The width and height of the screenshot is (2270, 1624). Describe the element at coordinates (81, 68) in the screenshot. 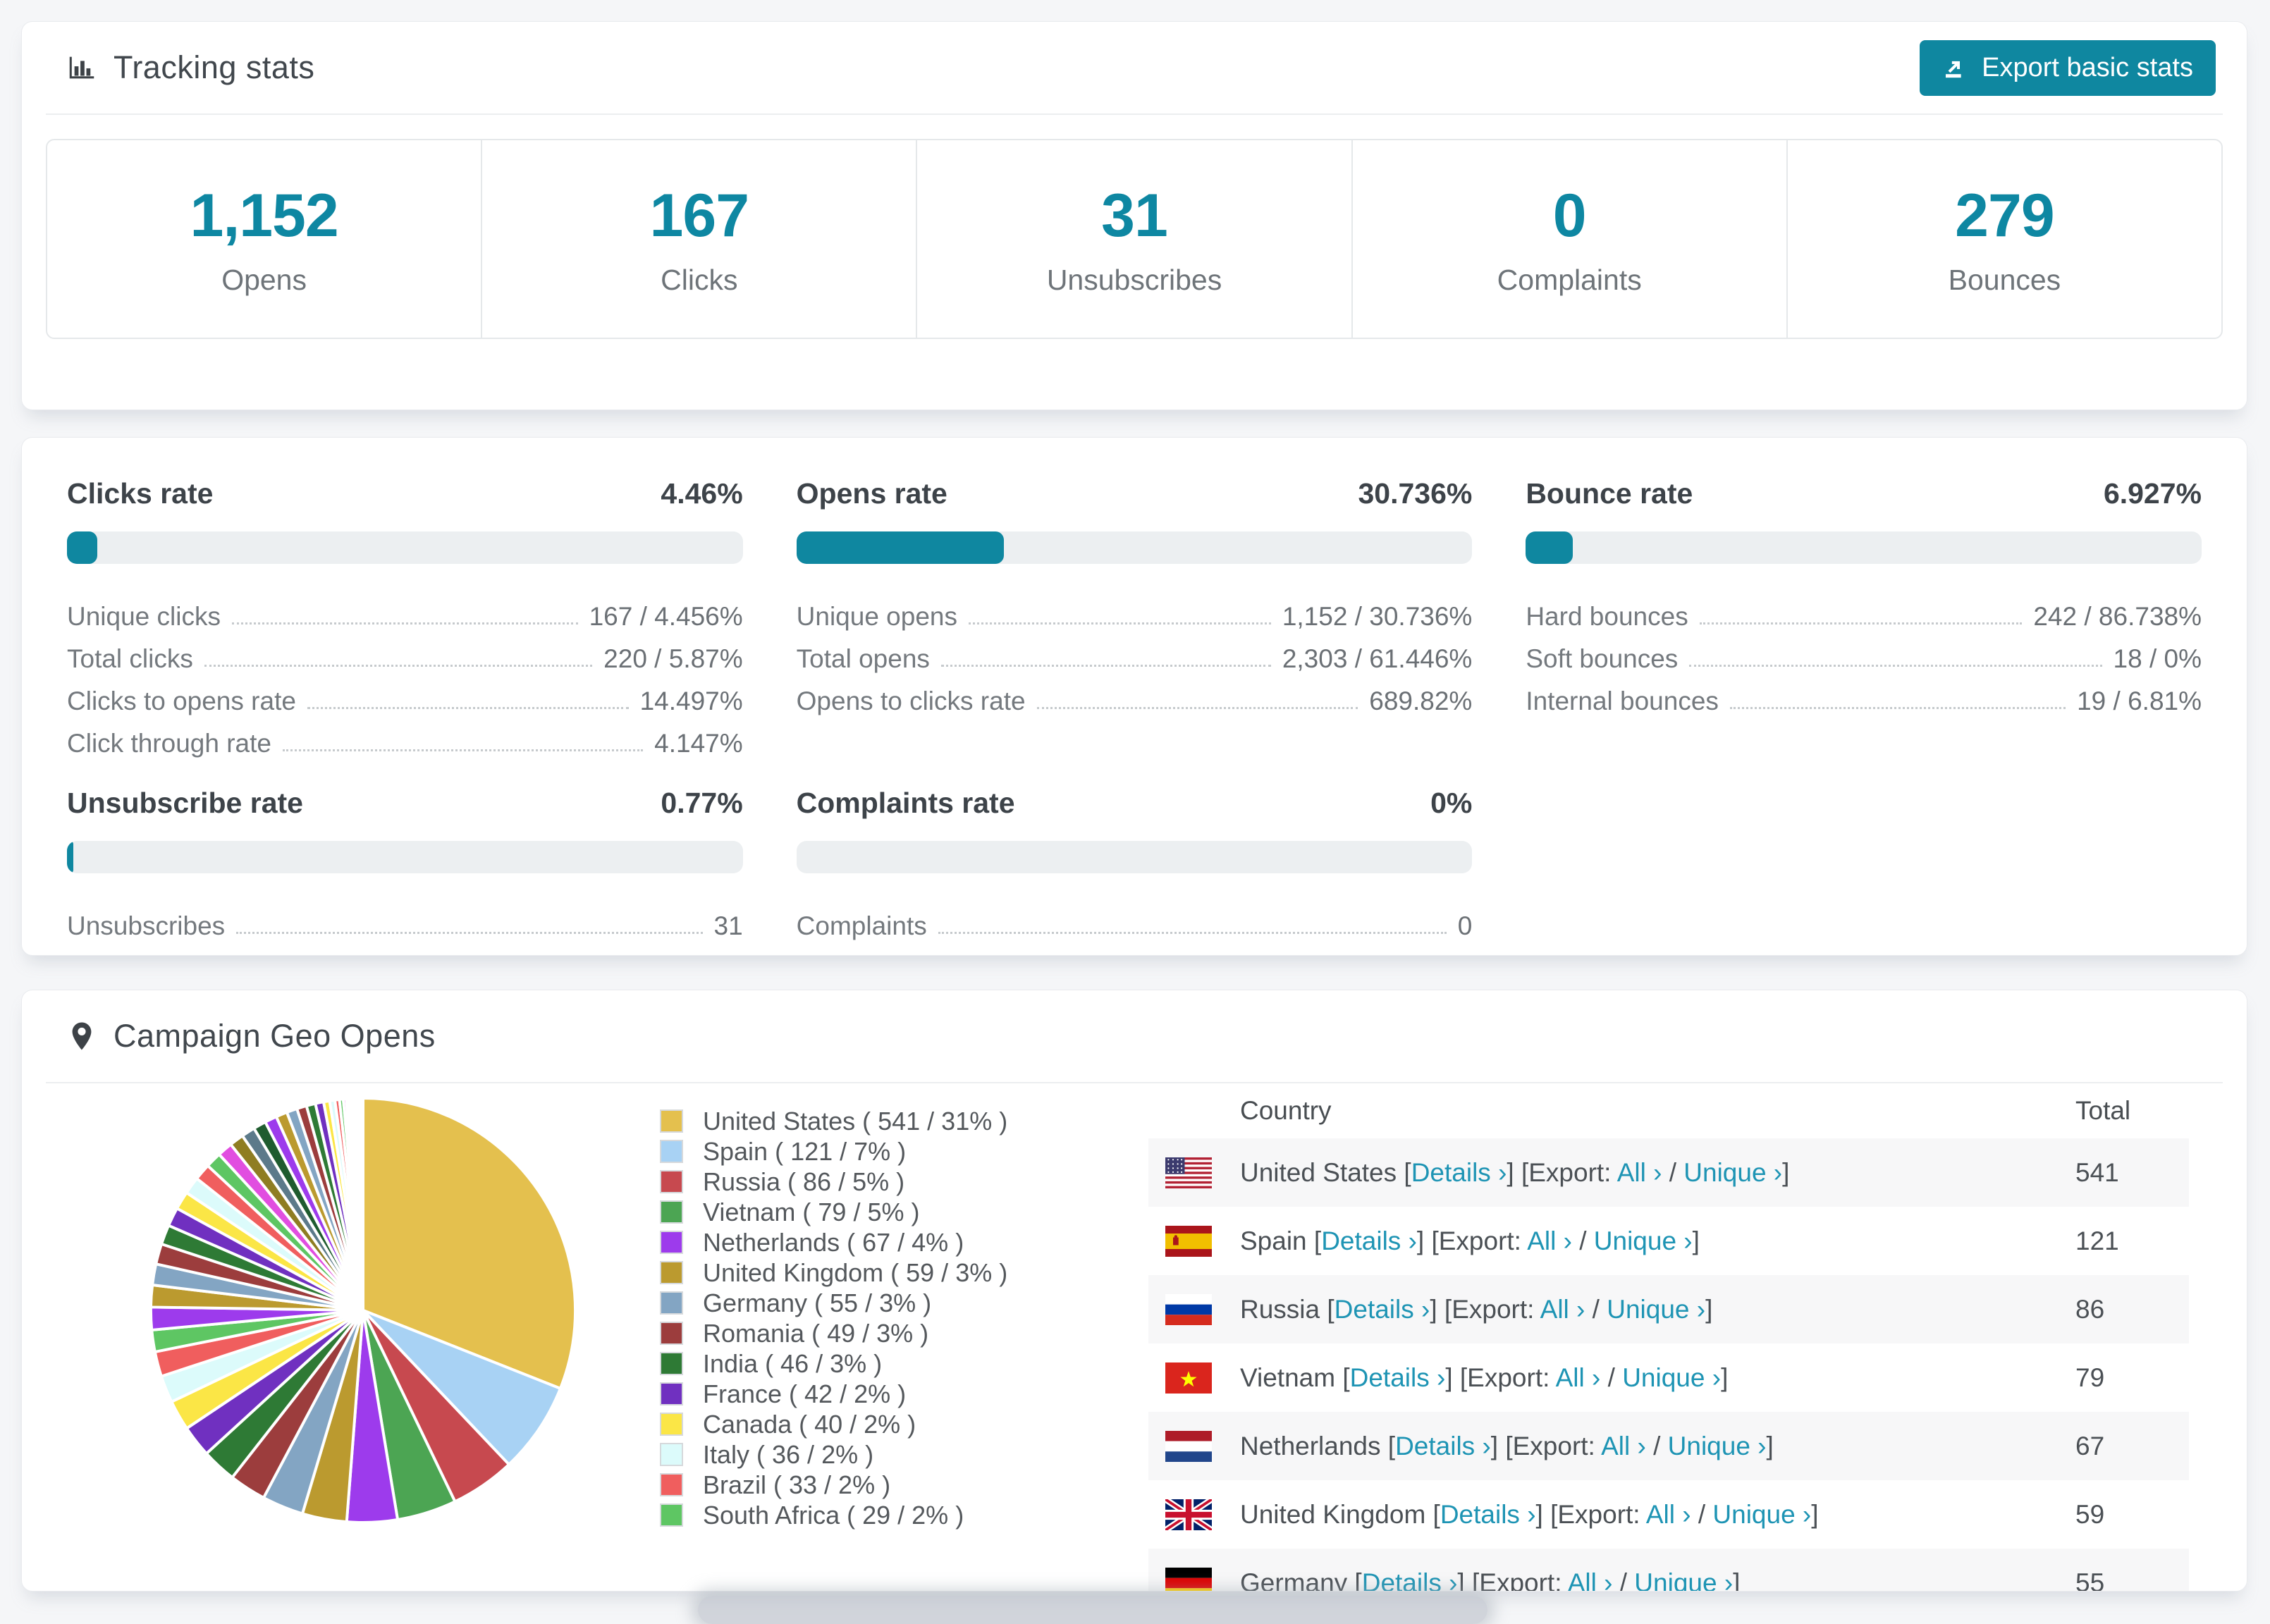

I see `bar-chart-icon` at that location.